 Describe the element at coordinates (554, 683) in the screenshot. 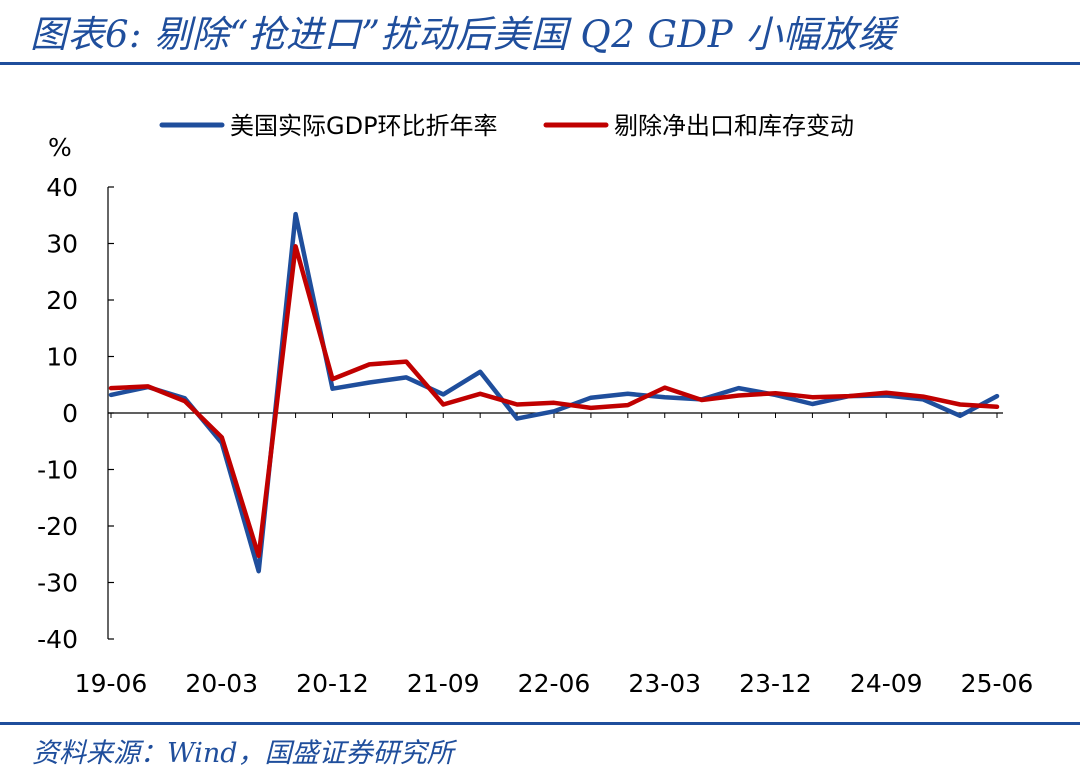

I see `x-tick-label: 22-06` at that location.